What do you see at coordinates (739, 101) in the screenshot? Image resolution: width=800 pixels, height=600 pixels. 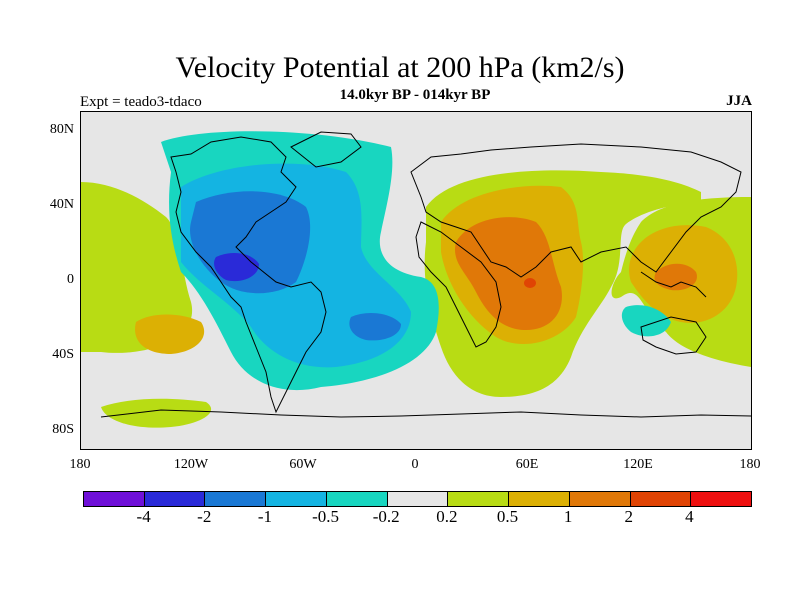 I see `season-label: JJA` at bounding box center [739, 101].